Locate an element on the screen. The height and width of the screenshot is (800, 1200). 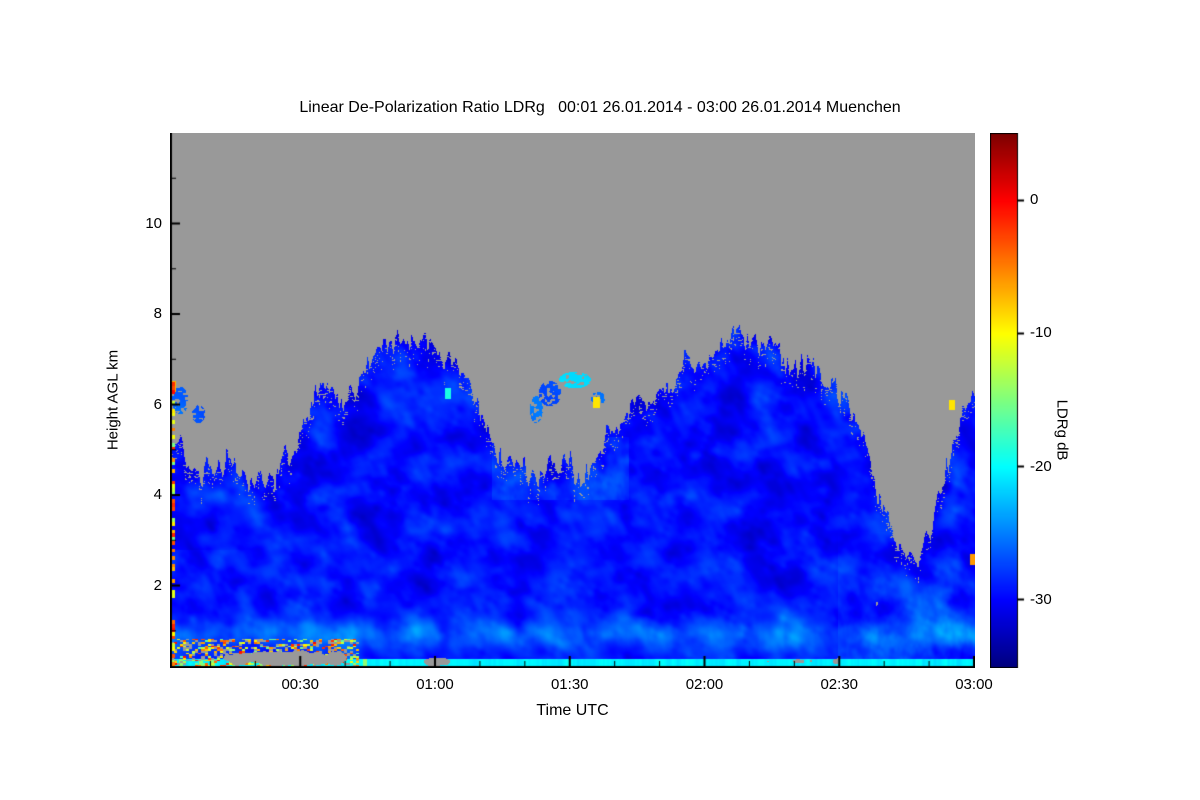
y-tick-label: 10 is located at coordinates (153, 223).